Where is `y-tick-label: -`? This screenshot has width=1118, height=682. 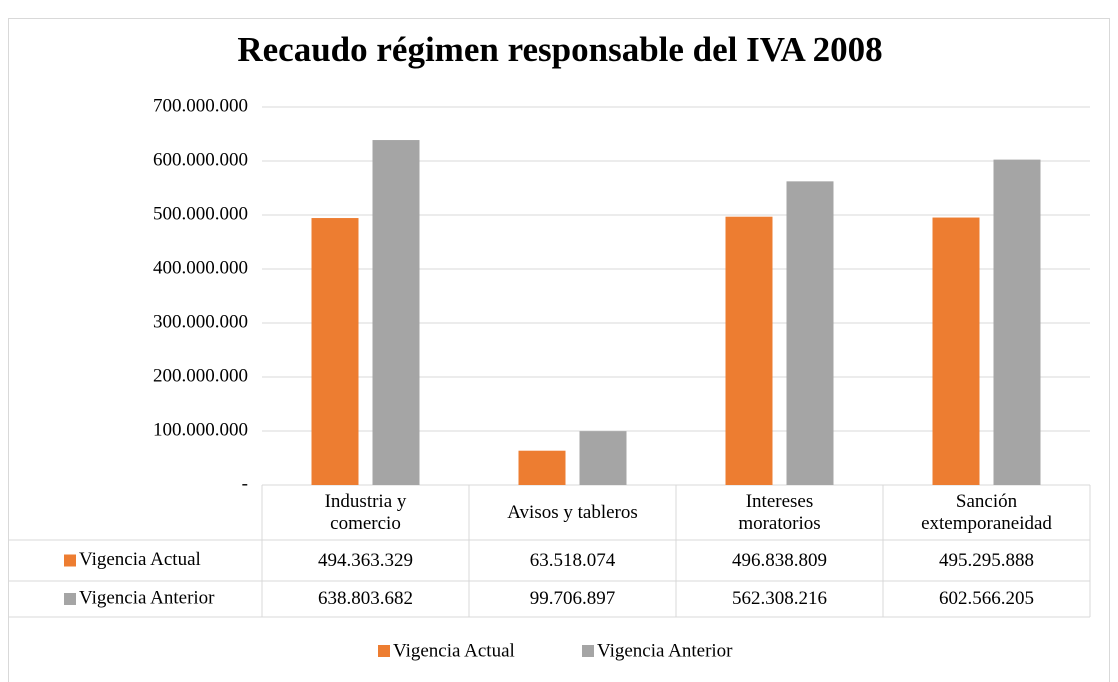
y-tick-label: - is located at coordinates (245, 483).